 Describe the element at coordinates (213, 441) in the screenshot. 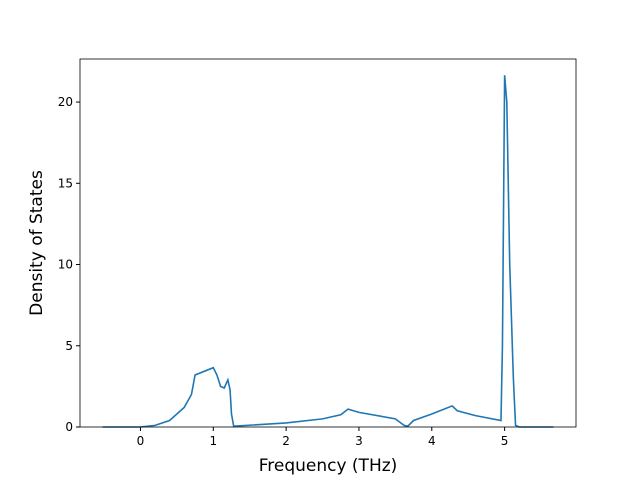

I see `x-tick-label: 1` at that location.